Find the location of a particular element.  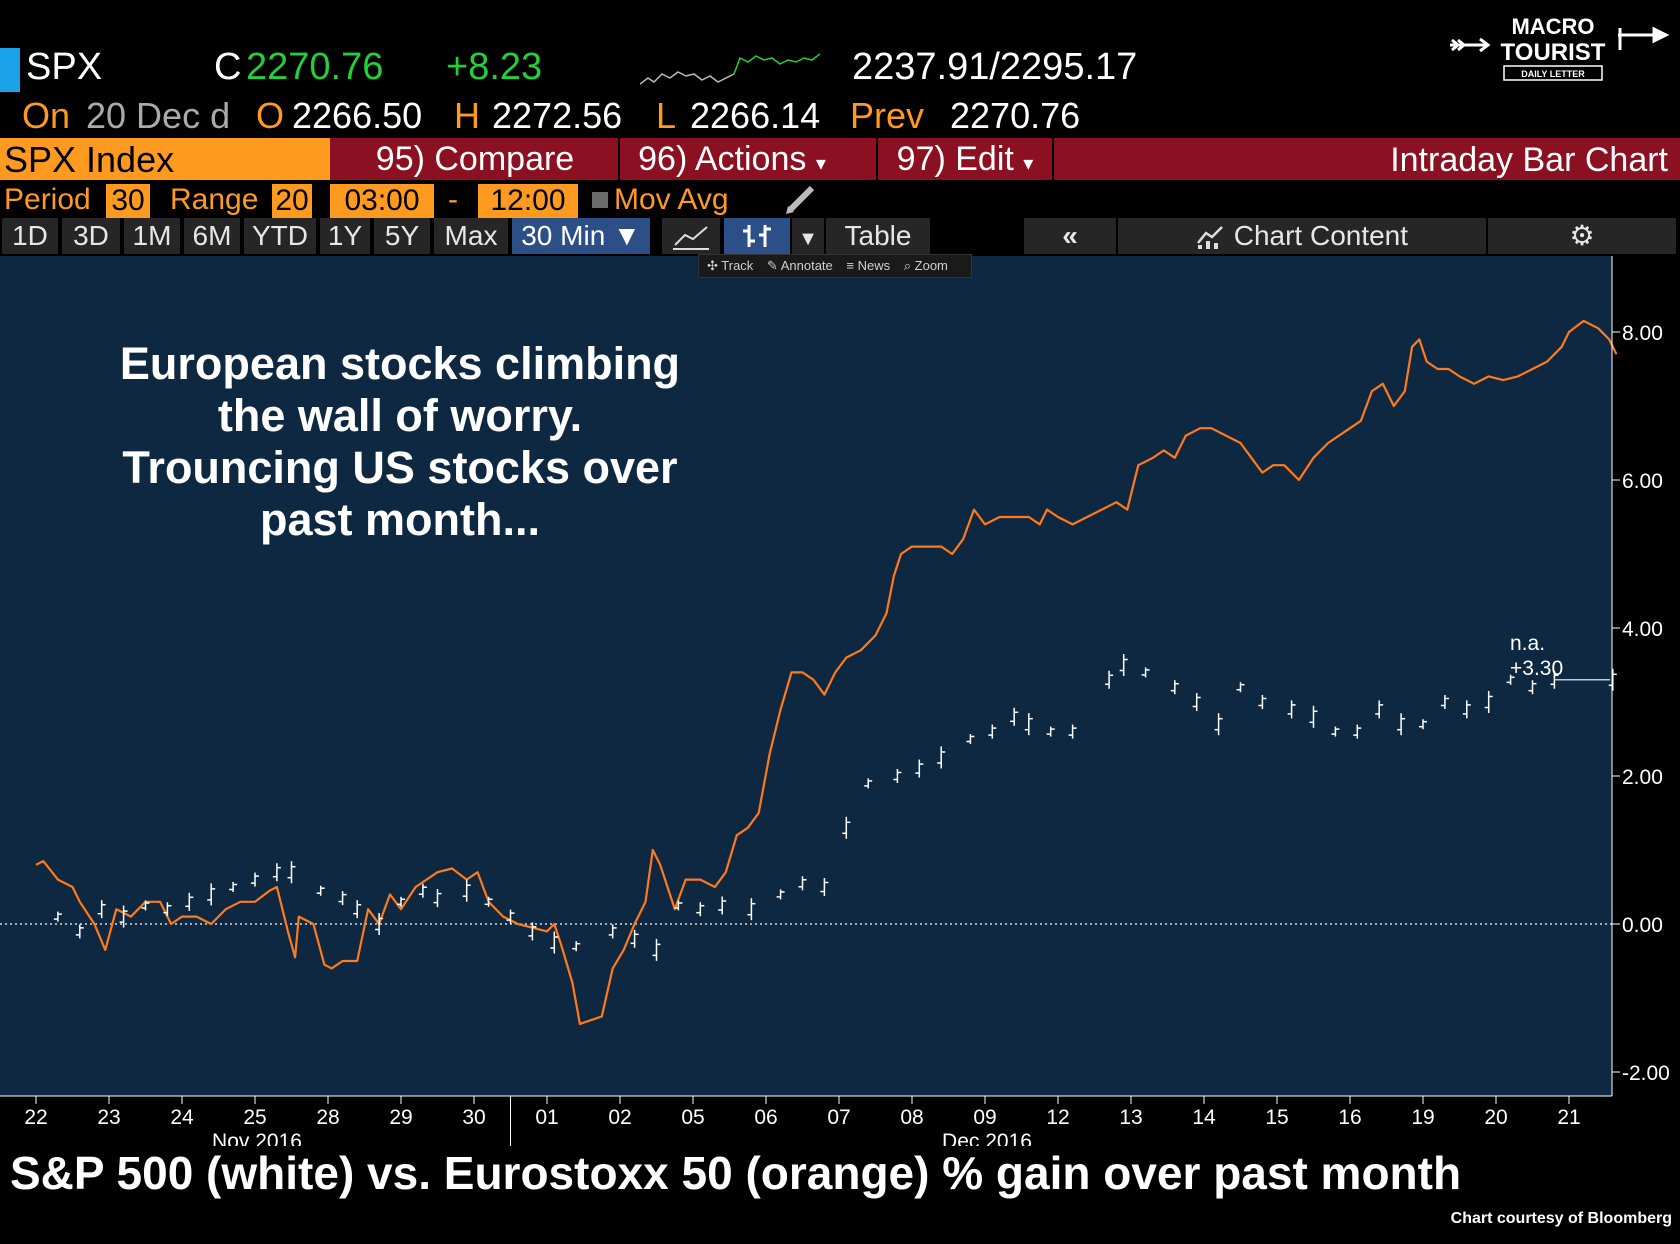

logo-line2: TOURIST is located at coordinates (1553, 52).